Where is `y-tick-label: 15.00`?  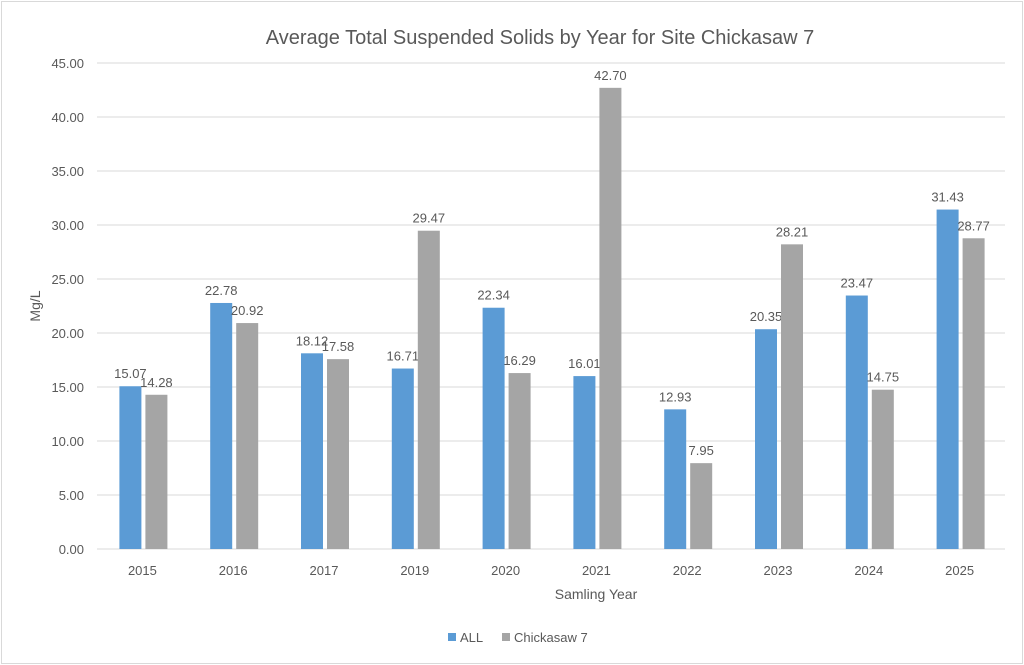
y-tick-label: 15.00 is located at coordinates (67, 387).